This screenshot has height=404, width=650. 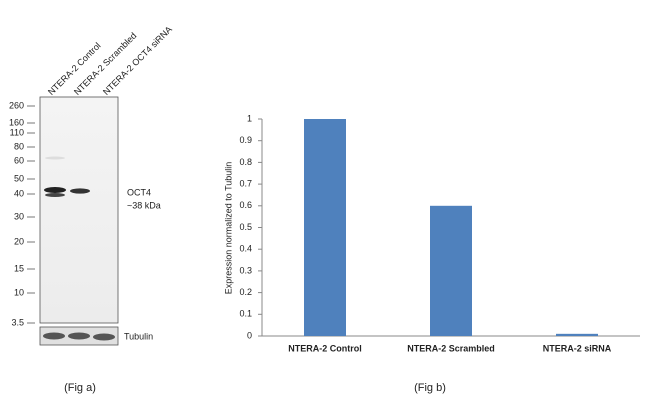 I want to click on band-name: OCT4, so click(x=139, y=192).